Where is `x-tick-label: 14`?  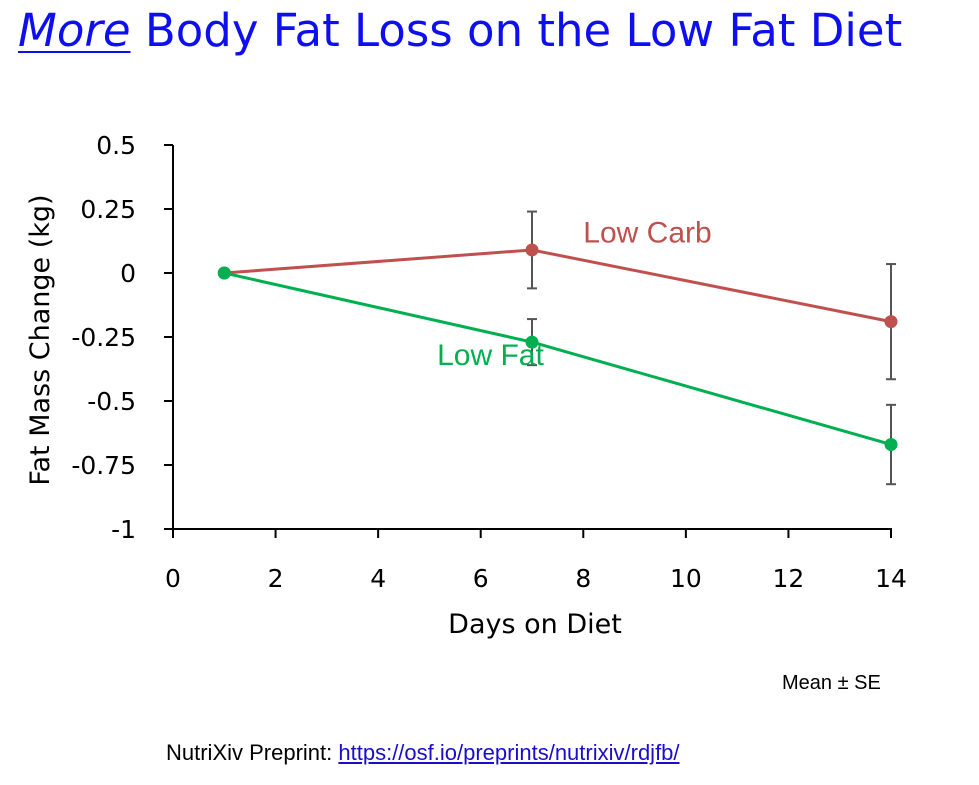 x-tick-label: 14 is located at coordinates (891, 578).